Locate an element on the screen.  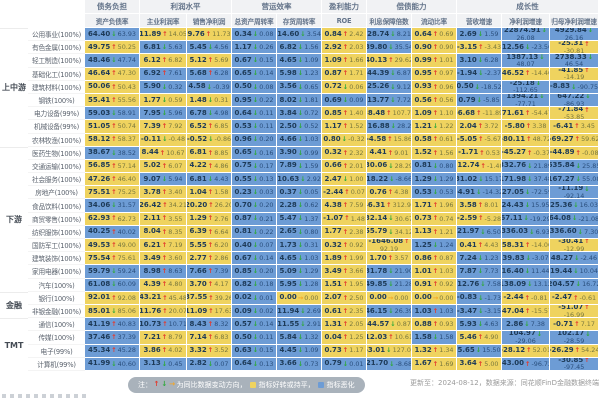
metric-prior-value: 8.63 is located at coordinates (175, 271).